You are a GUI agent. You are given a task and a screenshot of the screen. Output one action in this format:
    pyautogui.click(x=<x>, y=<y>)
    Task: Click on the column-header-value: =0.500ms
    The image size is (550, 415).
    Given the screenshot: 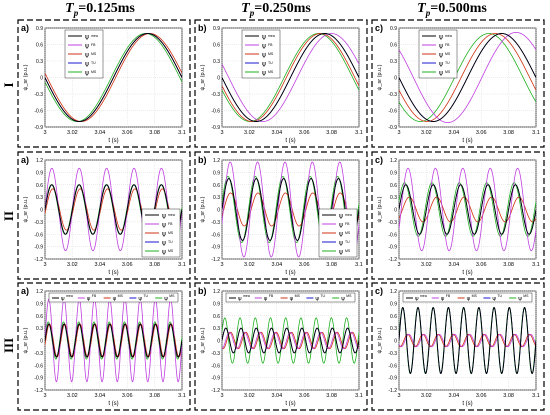 What is the action you would take?
    pyautogui.click(x=458, y=8)
    